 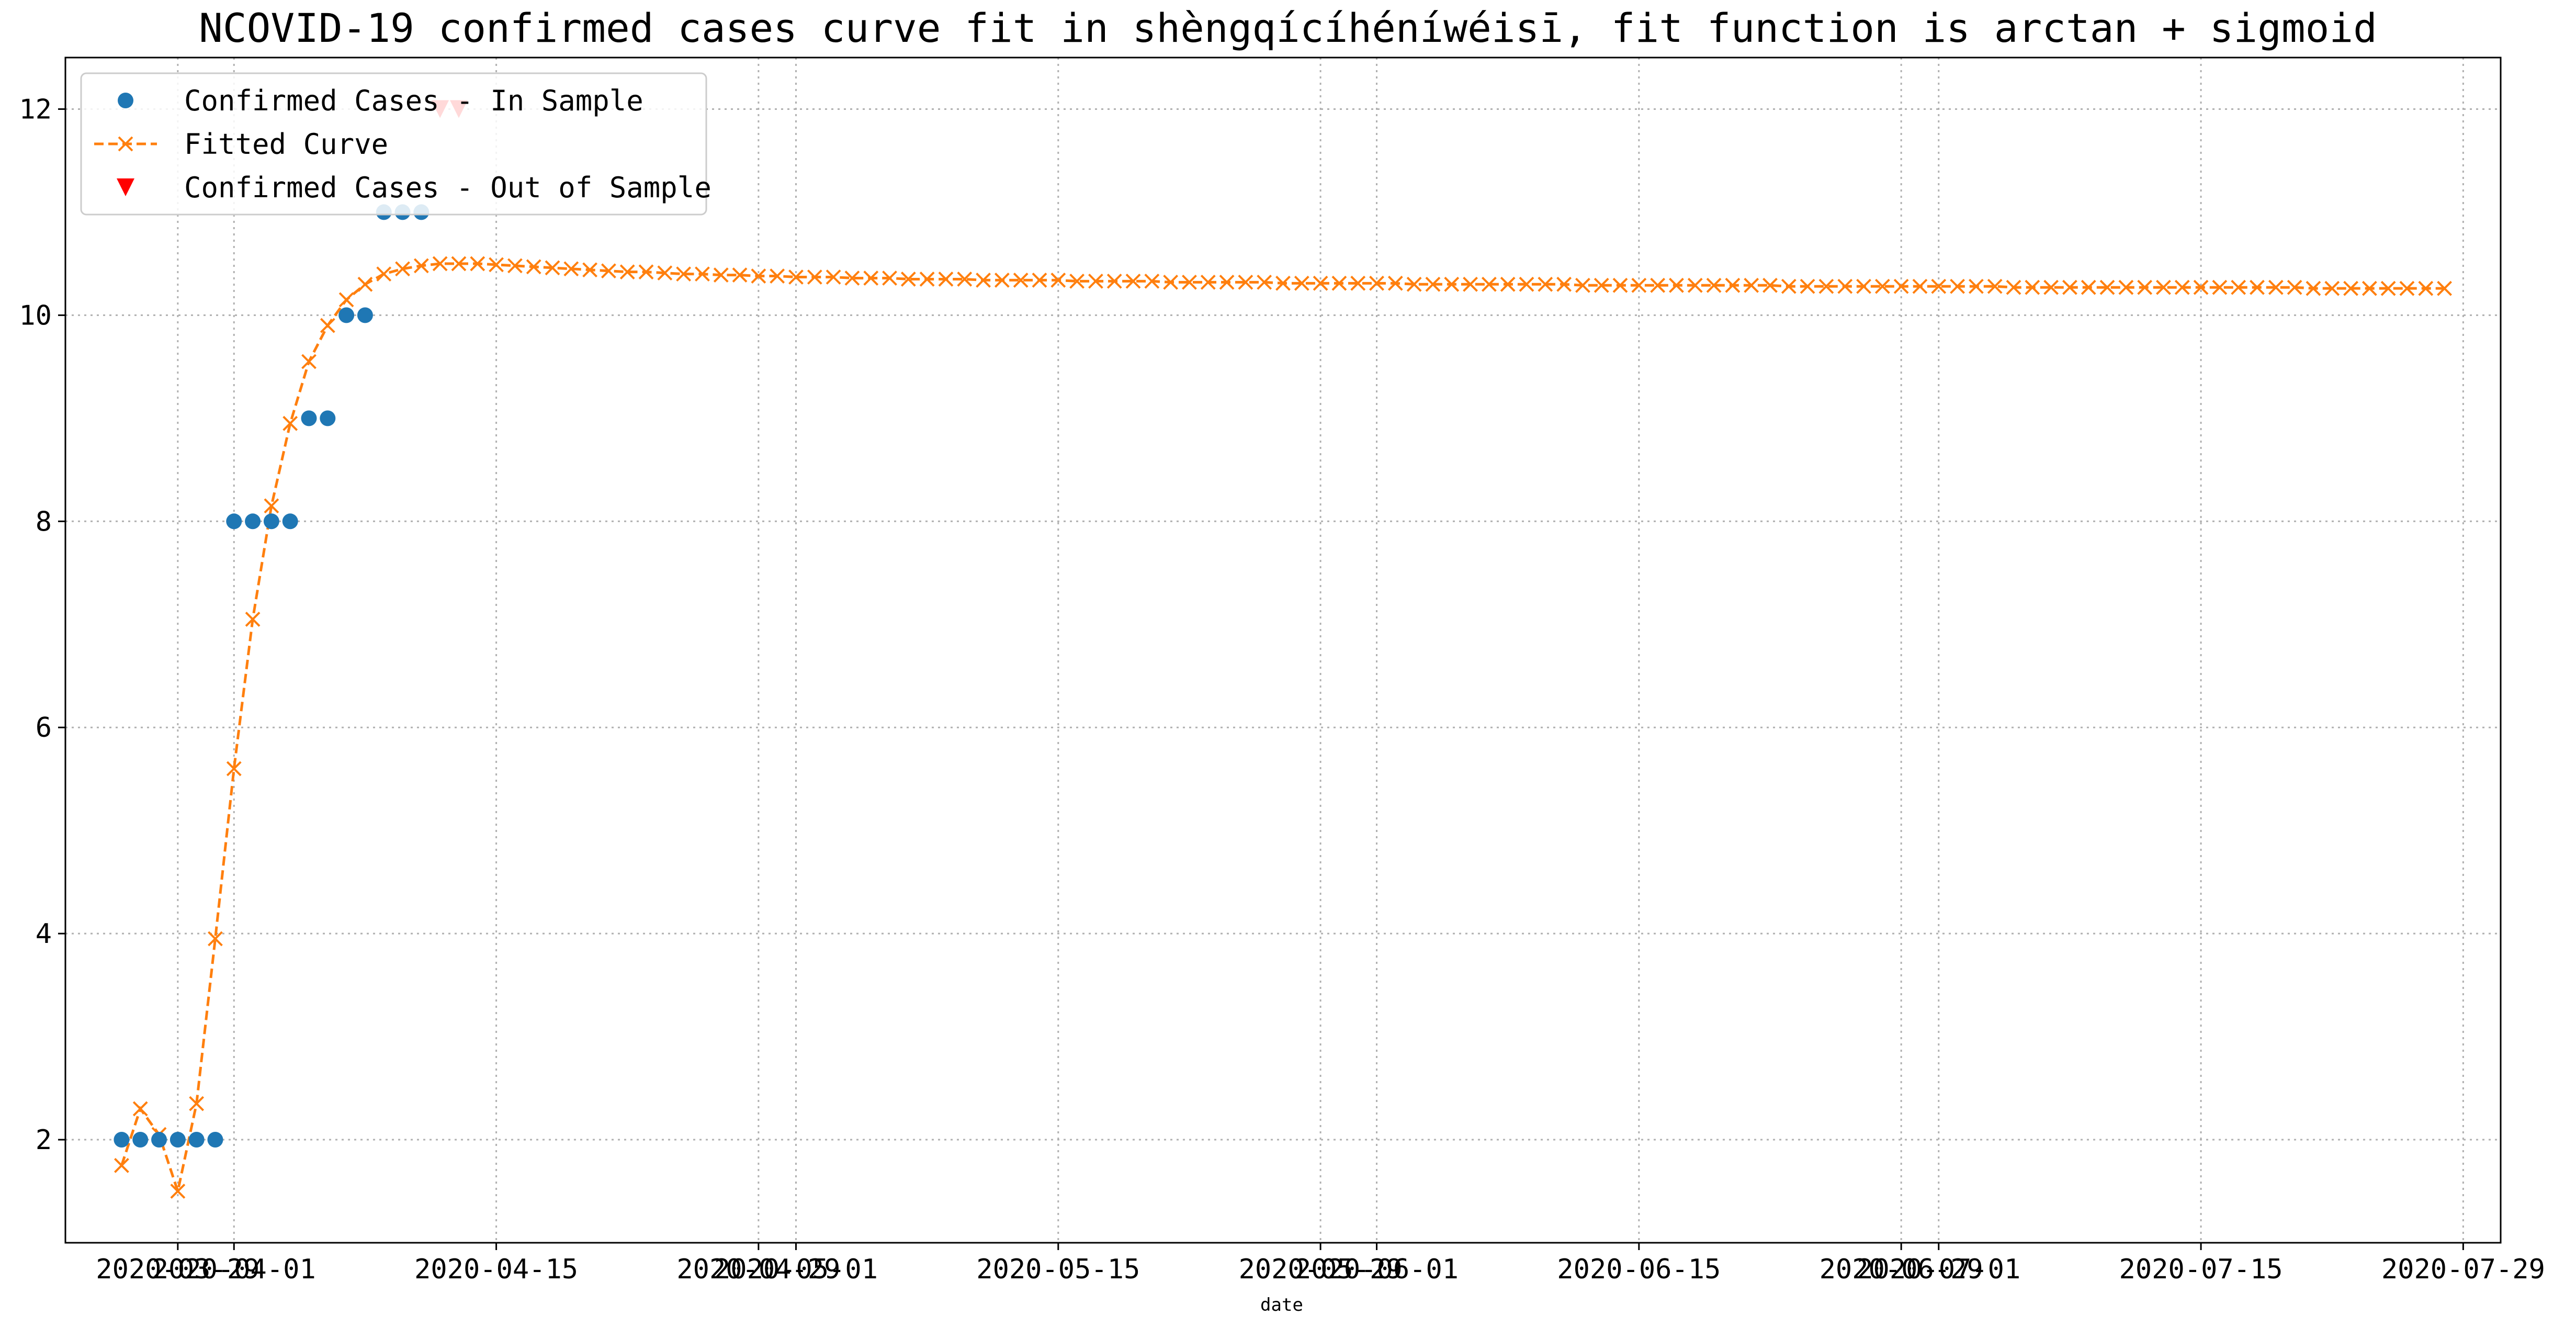 I want to click on y-ticks: 2 4 6 8 10 12, so click(x=42, y=625).